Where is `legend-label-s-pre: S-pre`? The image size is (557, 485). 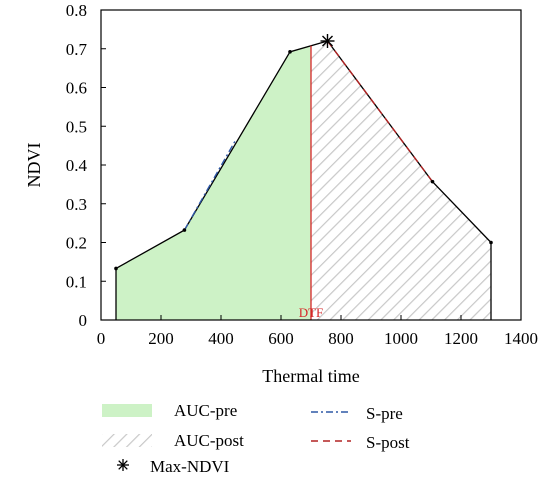 legend-label-s-pre: S-pre is located at coordinates (384, 413).